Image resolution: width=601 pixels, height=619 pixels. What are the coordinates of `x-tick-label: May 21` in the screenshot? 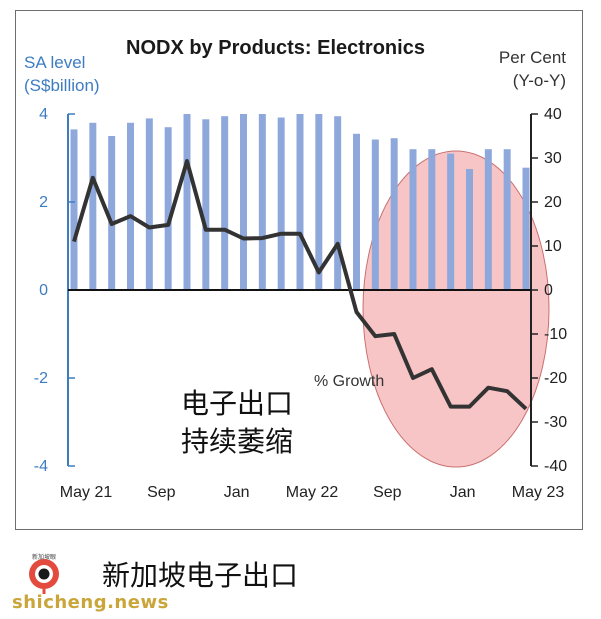 It's located at (86, 492).